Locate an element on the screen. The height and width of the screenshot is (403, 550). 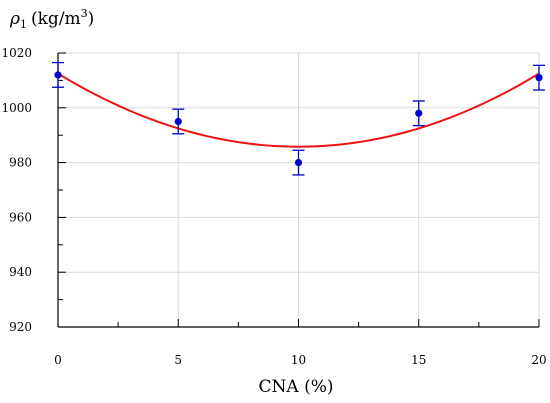
y-axis-label: ρ1 (kg/m3) is located at coordinates (51, 19).